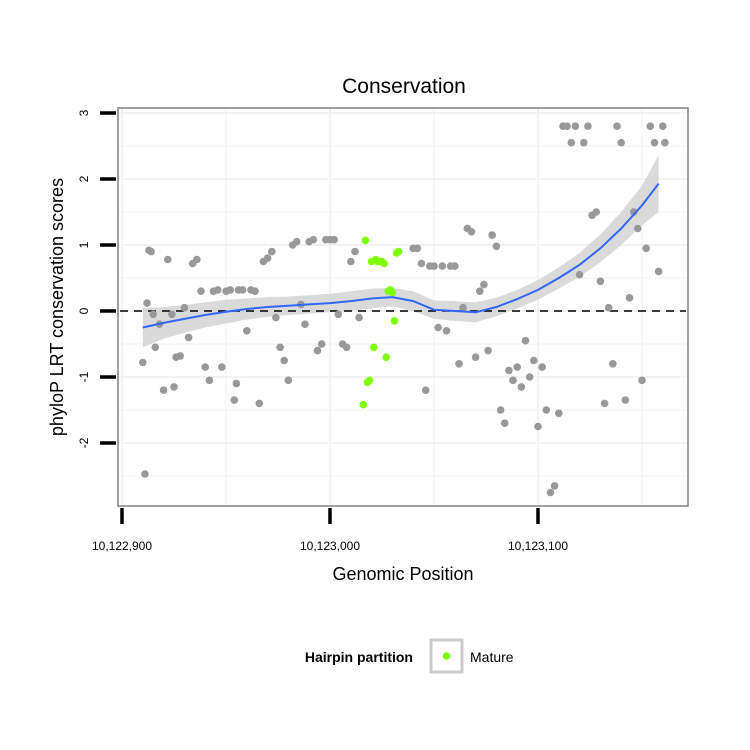 The width and height of the screenshot is (750, 750). What do you see at coordinates (404, 86) in the screenshot?
I see `chart-title: Conservation` at bounding box center [404, 86].